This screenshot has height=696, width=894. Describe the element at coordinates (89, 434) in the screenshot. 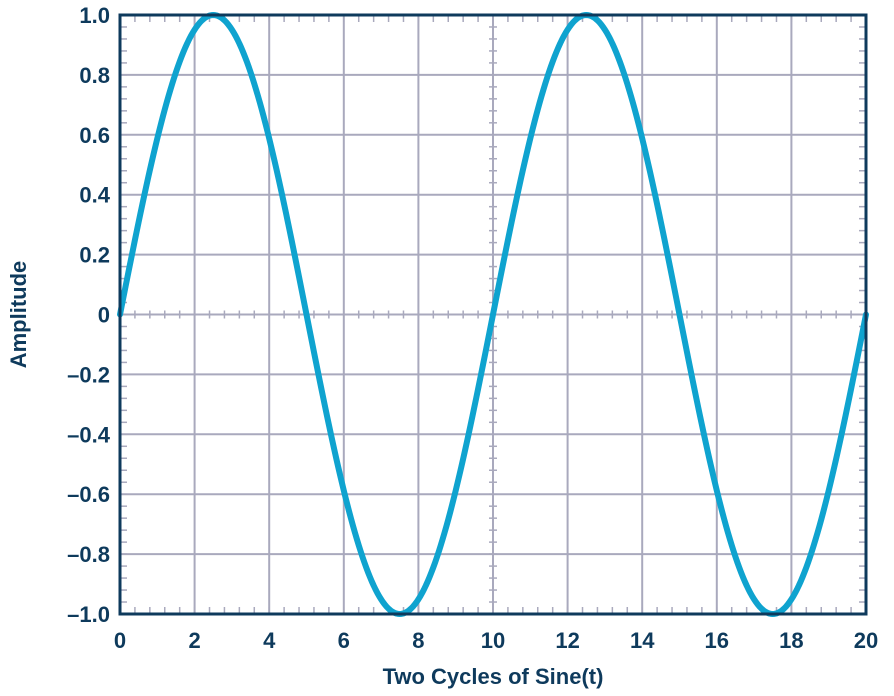

I see `y-tick-label: –0.4` at that location.